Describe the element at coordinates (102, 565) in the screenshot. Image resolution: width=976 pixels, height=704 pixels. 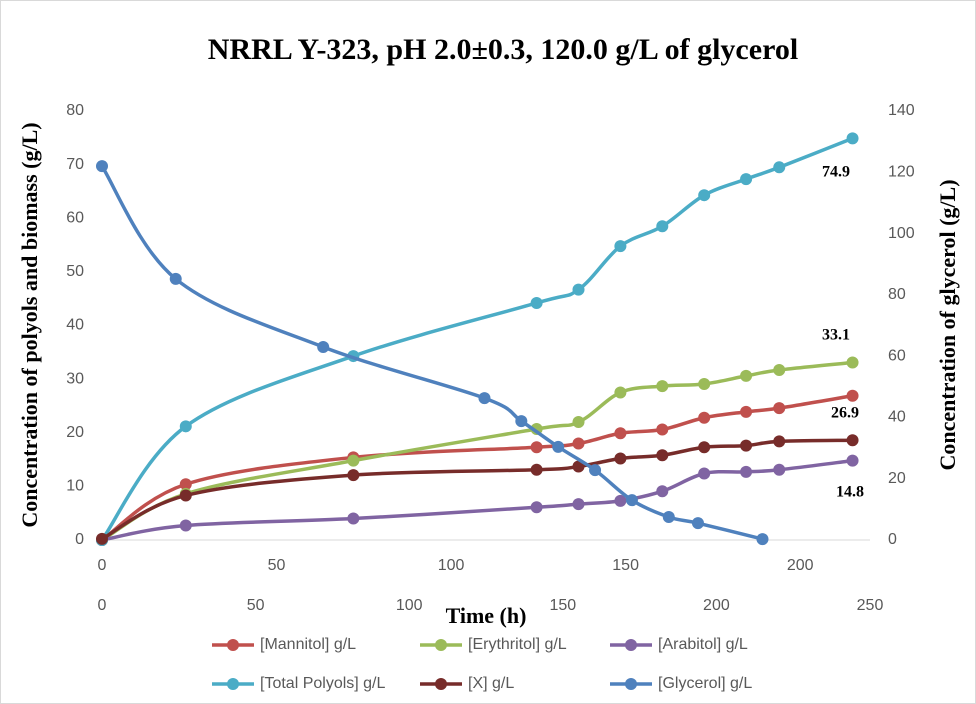
I see `x-tick-label: 0` at that location.